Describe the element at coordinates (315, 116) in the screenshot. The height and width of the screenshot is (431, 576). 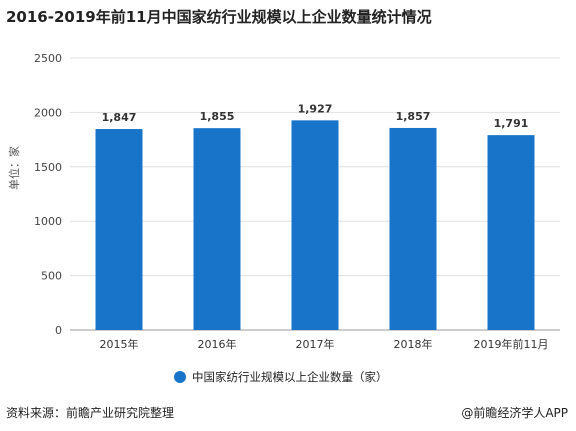
I see `data-labels: 1,847 1,855 1,927 1,857 1,791` at that location.